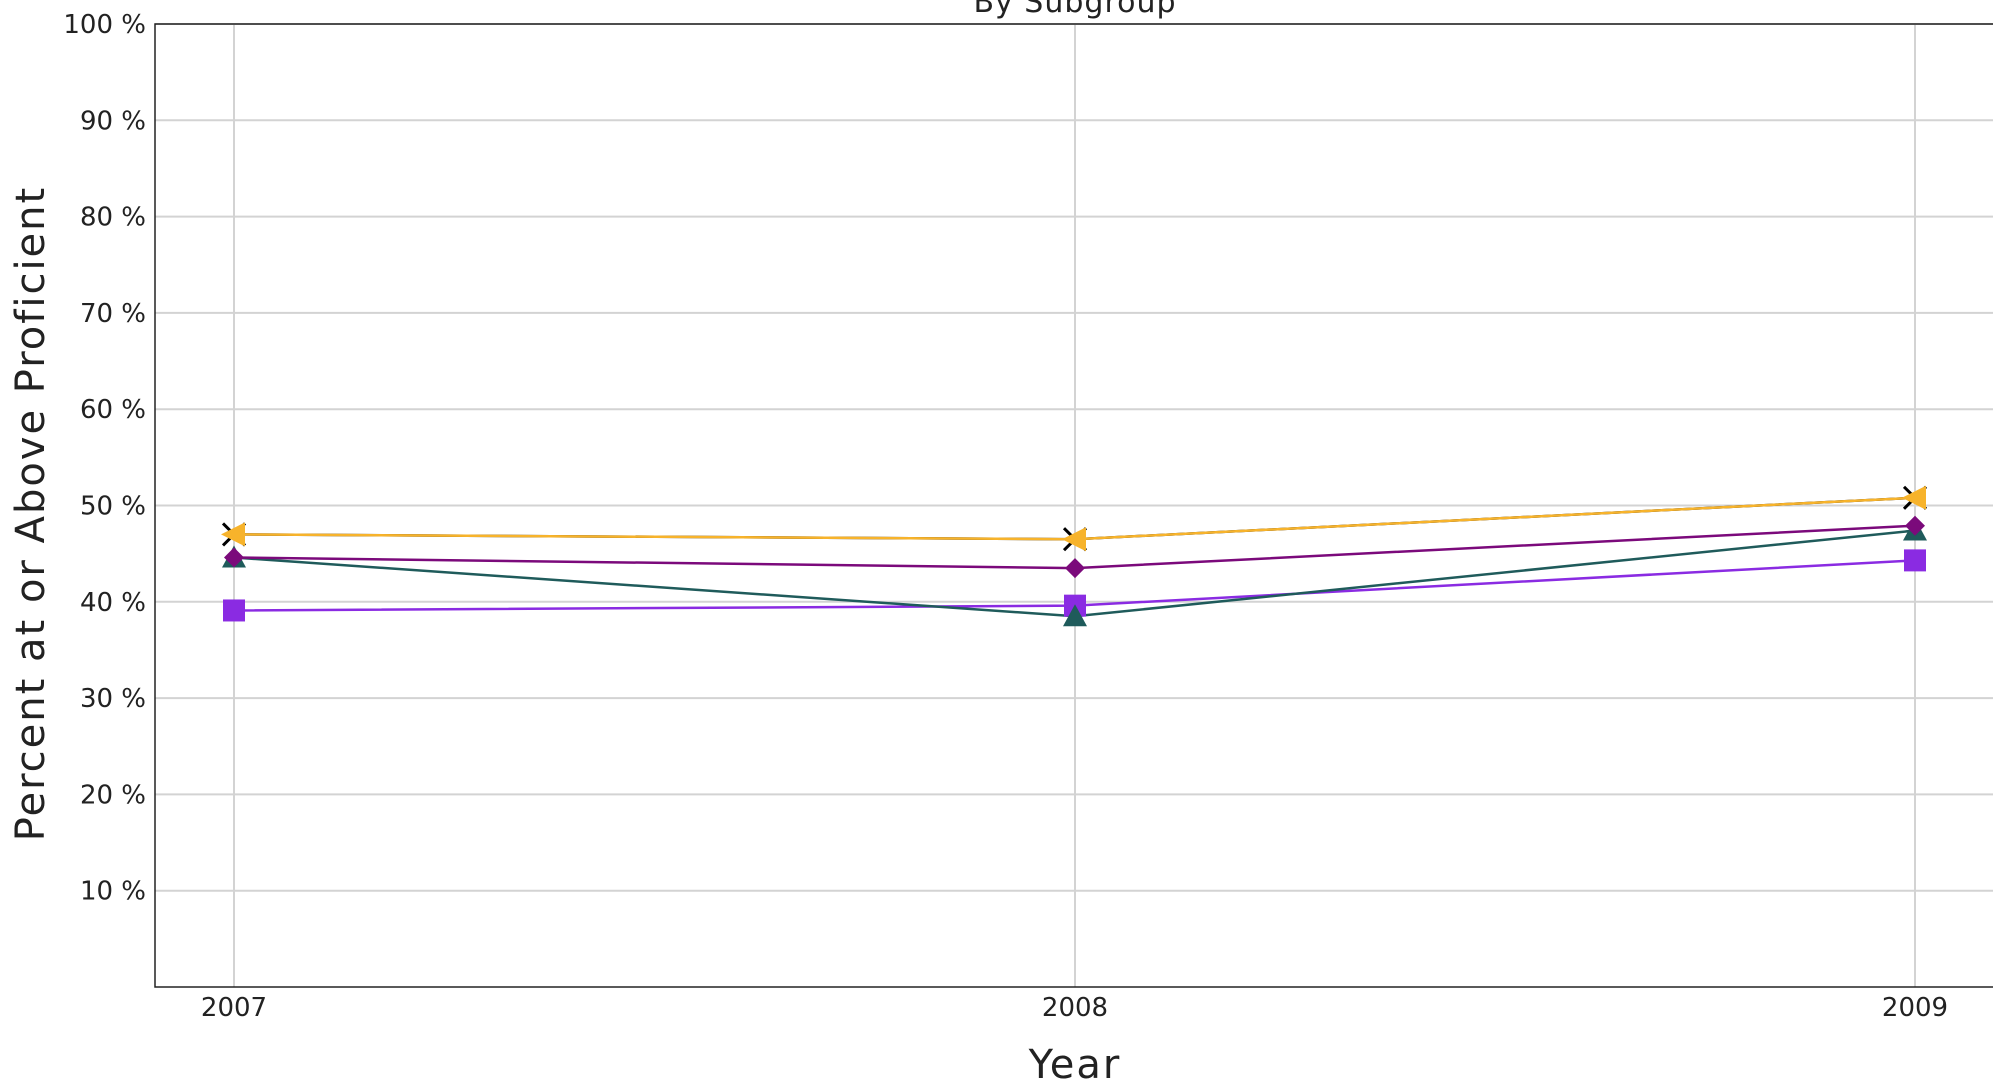 The width and height of the screenshot is (1993, 1087). I want to click on y-tick-label: 100 %, so click(104, 25).